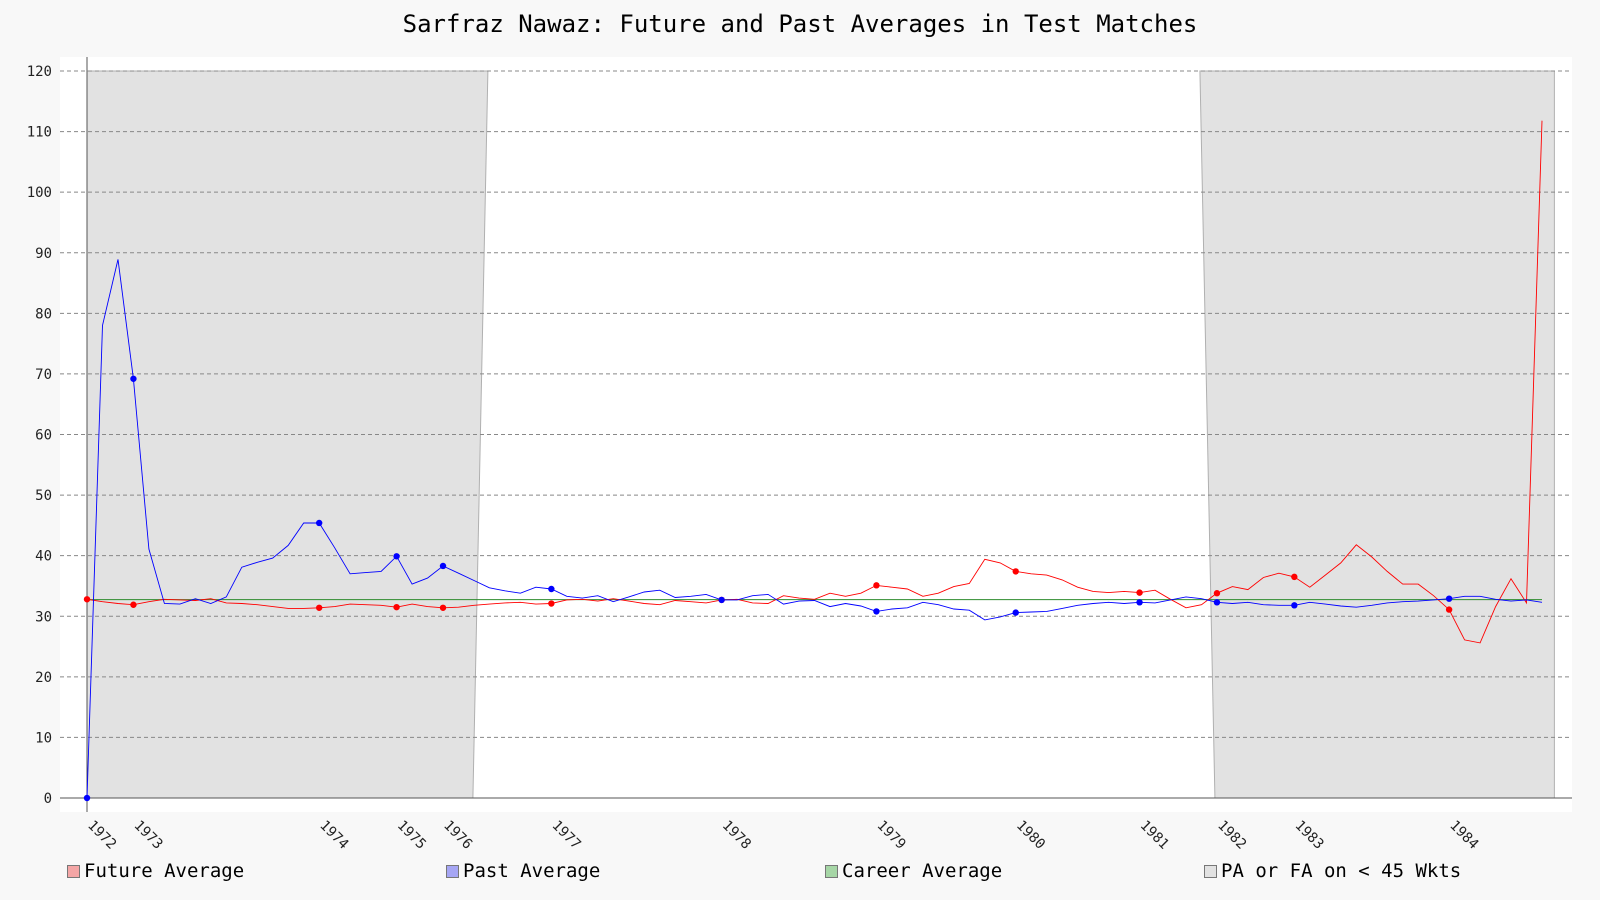  I want to click on y-tick-label: 50, so click(43, 496).